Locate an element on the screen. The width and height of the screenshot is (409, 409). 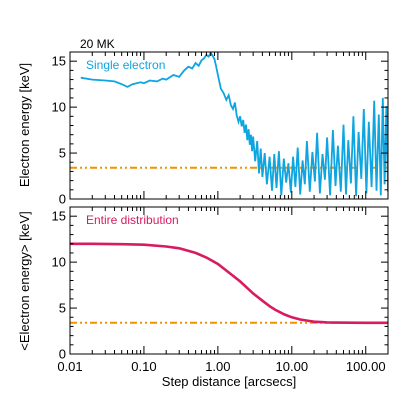
single-electron-label: Single electron is located at coordinates (125, 65).